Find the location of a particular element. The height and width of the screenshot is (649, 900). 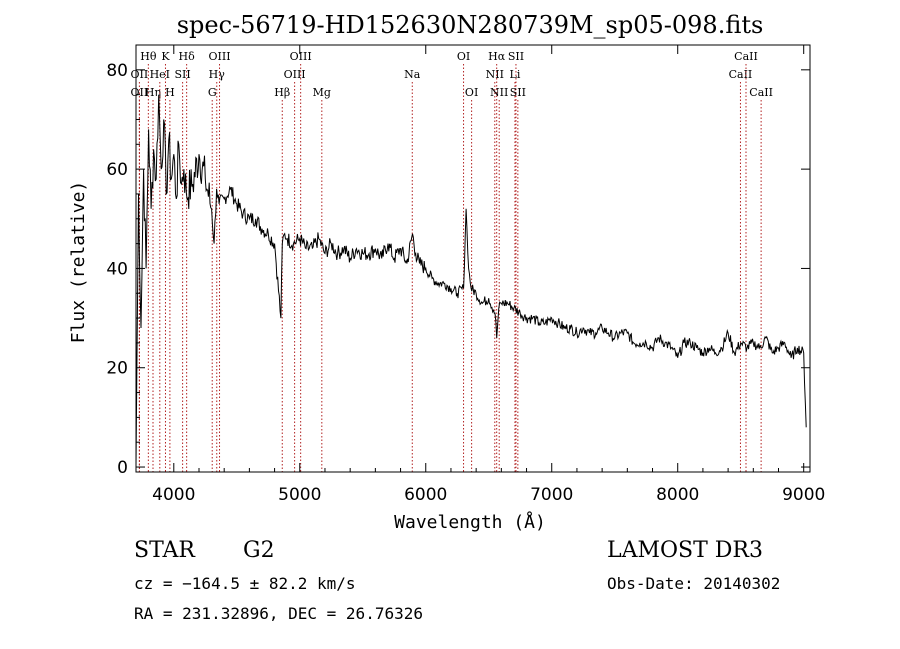

y-tick-label: 40 is located at coordinates (117, 269).